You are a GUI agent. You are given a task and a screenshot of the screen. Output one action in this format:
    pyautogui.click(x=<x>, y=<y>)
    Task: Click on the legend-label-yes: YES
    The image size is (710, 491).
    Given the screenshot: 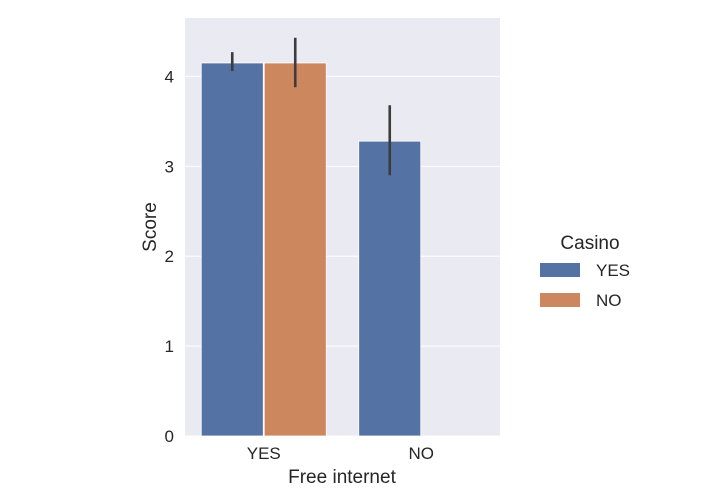 What is the action you would take?
    pyautogui.click(x=613, y=270)
    